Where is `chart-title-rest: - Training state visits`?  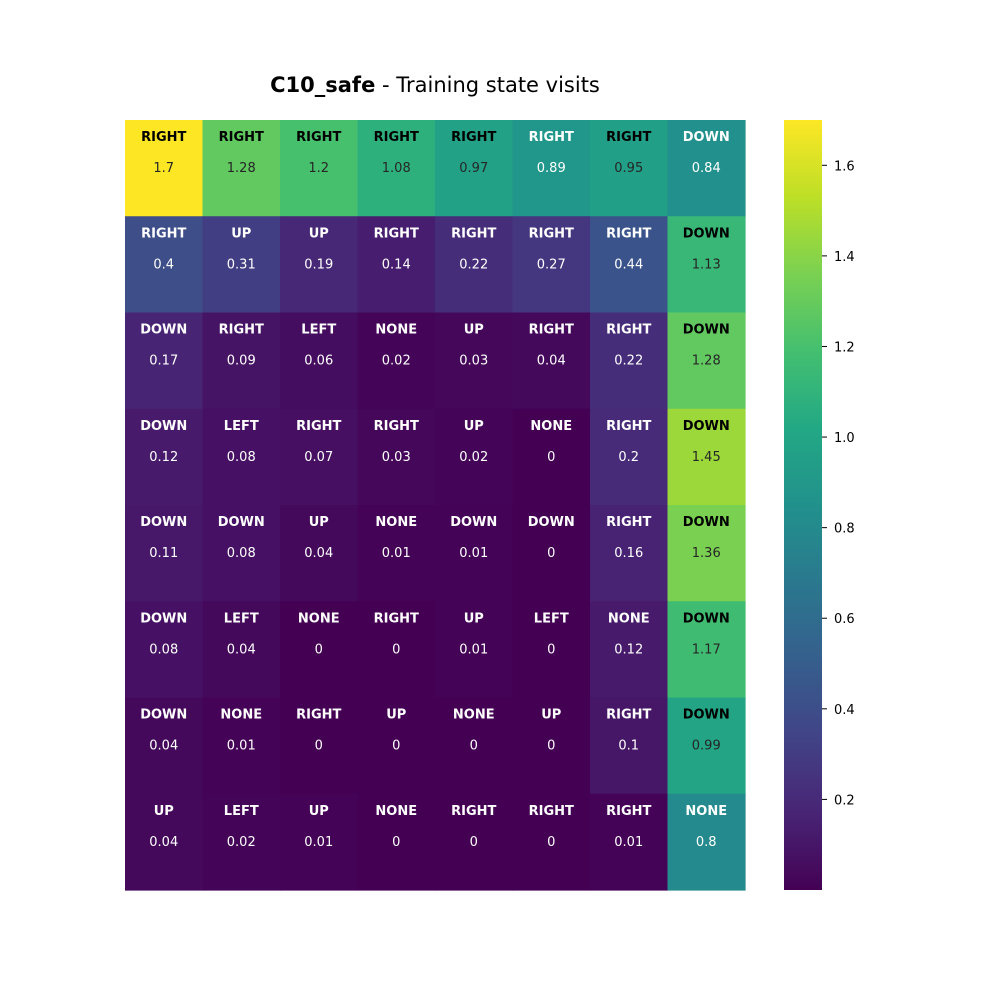
chart-title-rest: - Training state visits is located at coordinates (487, 85).